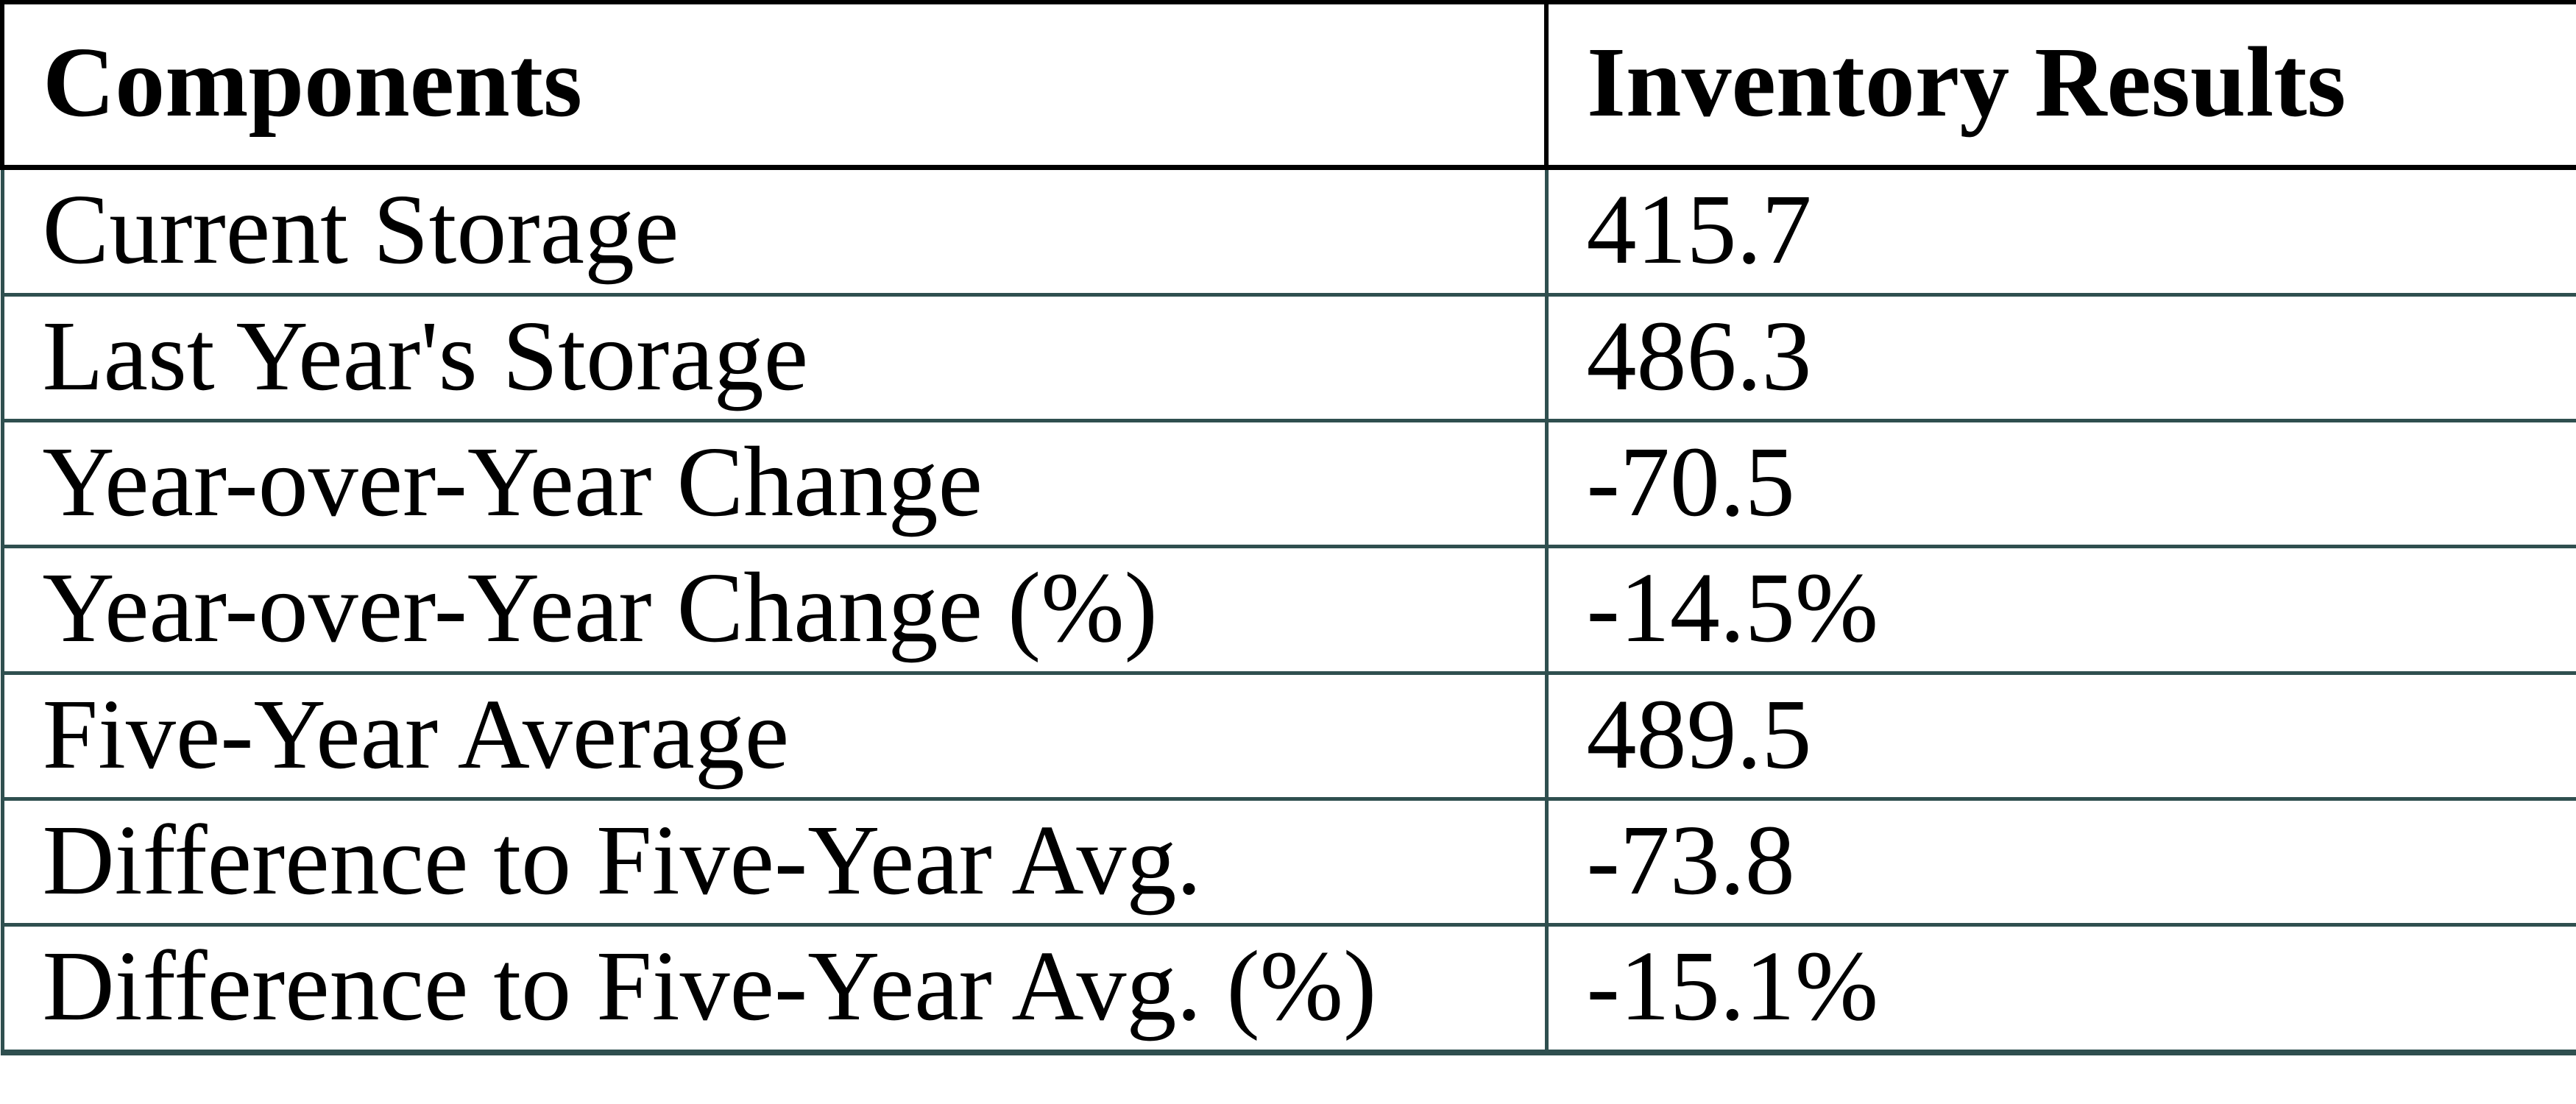  Describe the element at coordinates (774, 989) in the screenshot. I see `component-cell: Difference to Five-Year Avg. (%)` at that location.